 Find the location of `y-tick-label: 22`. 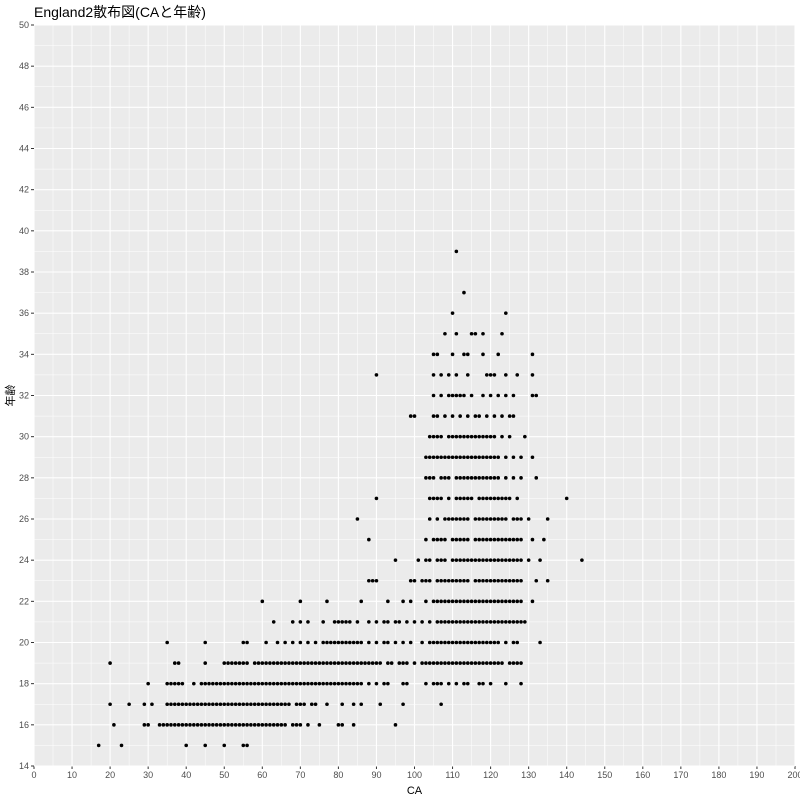

y-tick-label: 22 is located at coordinates (24, 601).